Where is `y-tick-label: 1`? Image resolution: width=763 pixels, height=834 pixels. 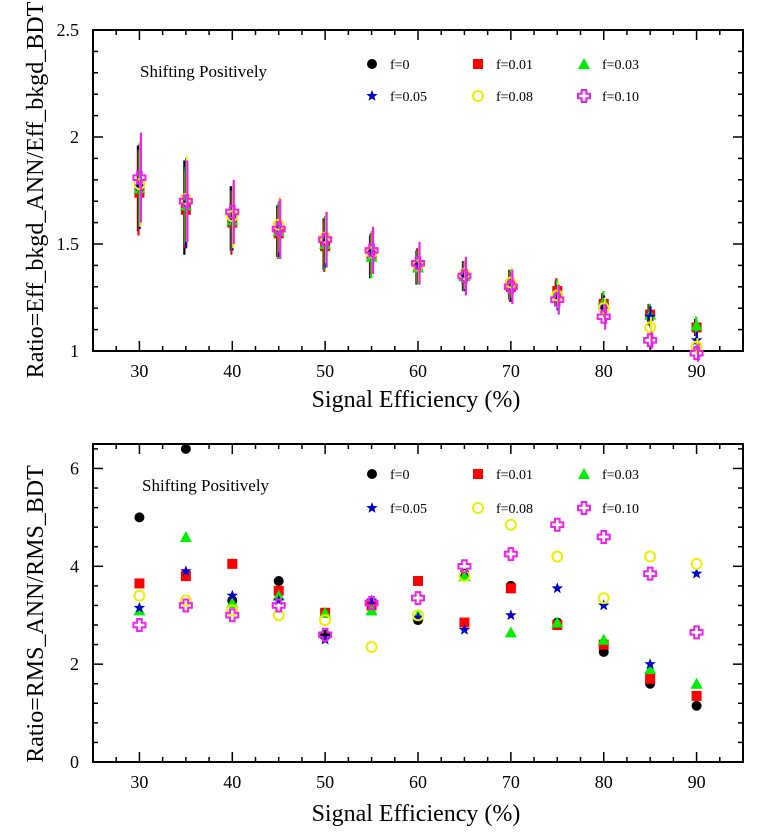 y-tick-label: 1 is located at coordinates (74, 351).